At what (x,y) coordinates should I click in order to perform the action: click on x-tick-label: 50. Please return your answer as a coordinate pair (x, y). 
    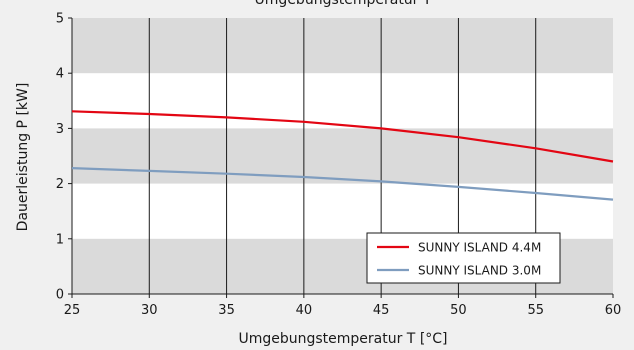
    Looking at the image, I should click on (458, 310).